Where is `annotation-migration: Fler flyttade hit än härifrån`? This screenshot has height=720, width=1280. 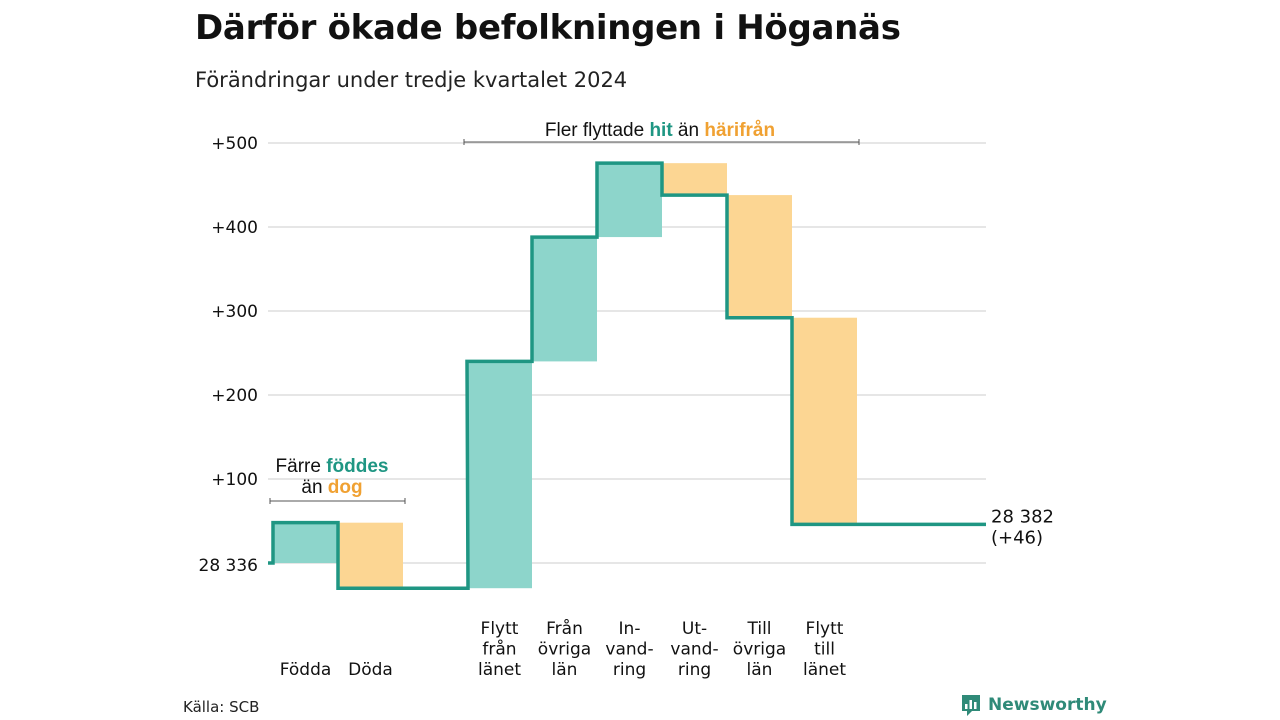 annotation-migration: Fler flyttade hit än härifrån is located at coordinates (660, 130).